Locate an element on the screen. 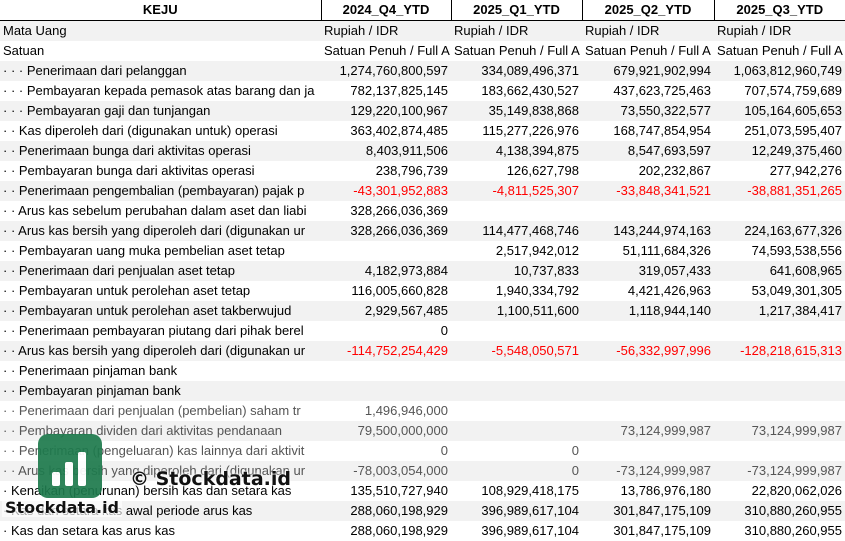  table-cell: 319,057,433 is located at coordinates (648, 271).